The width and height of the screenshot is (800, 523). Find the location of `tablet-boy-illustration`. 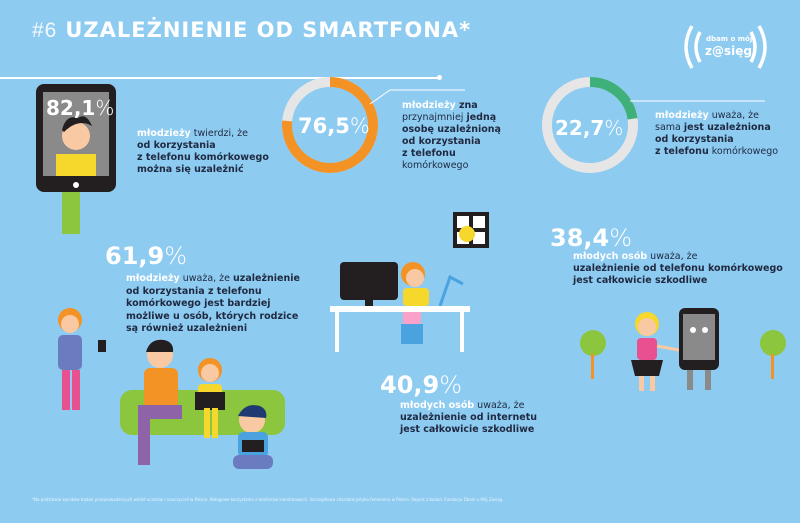

tablet-boy-illustration is located at coordinates (76, 159).